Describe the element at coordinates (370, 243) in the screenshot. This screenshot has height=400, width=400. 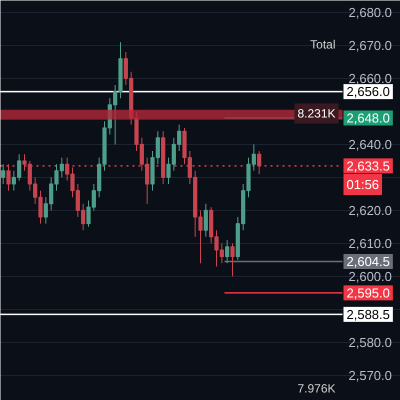
I see `y-tick-label: 2,610.0` at that location.